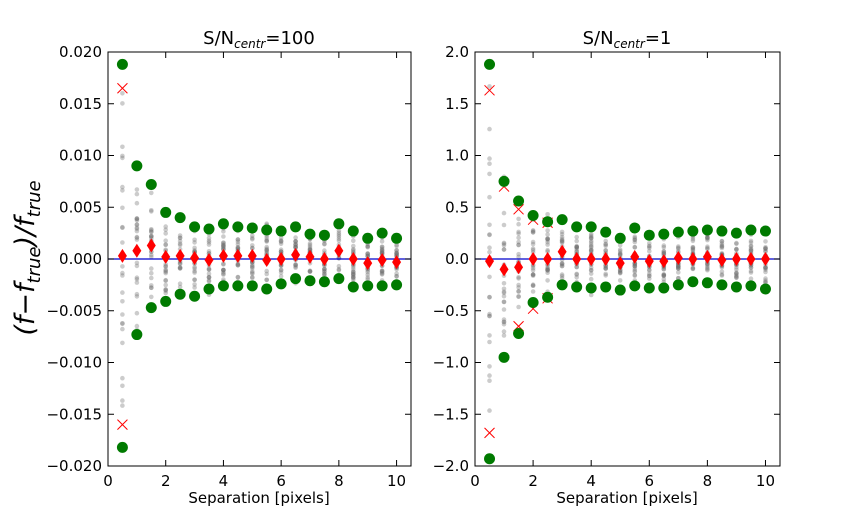 Image resolution: width=866 pixels, height=518 pixels. I want to click on right-mean-point, so click(751, 259).